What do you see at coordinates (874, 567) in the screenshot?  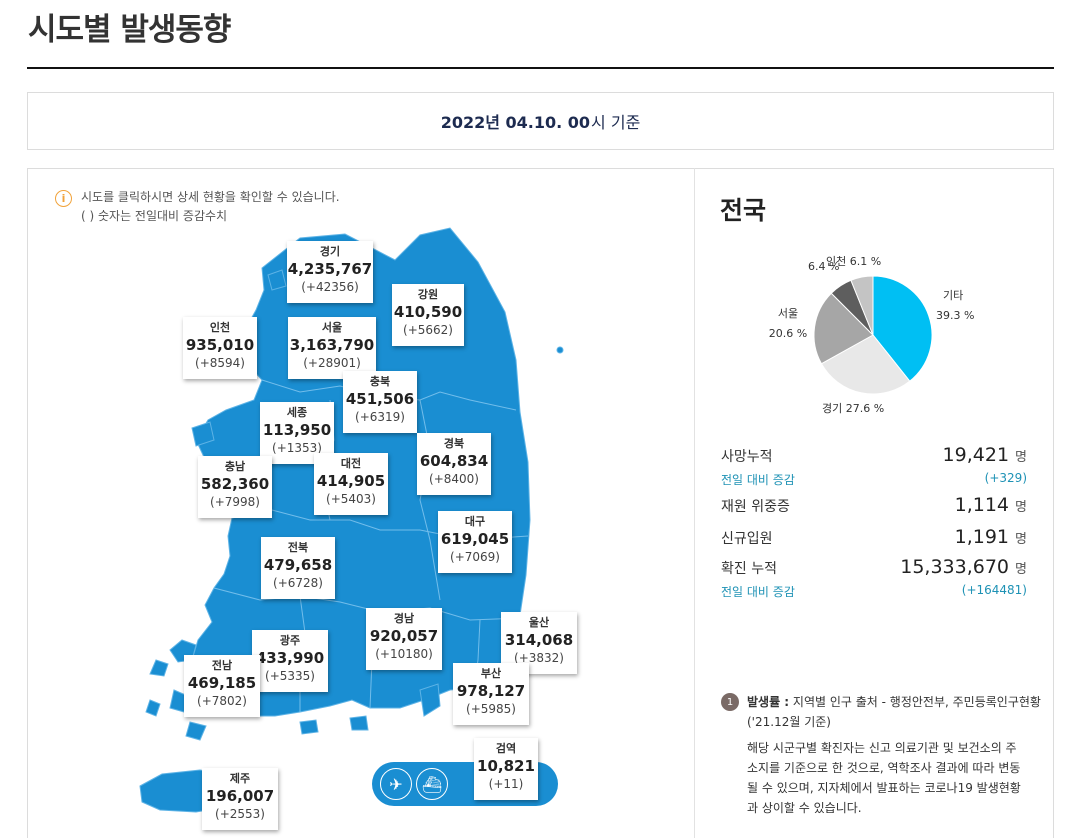 I see `confirmed-total-row: 확진 누적 15,333,670 명` at bounding box center [874, 567].